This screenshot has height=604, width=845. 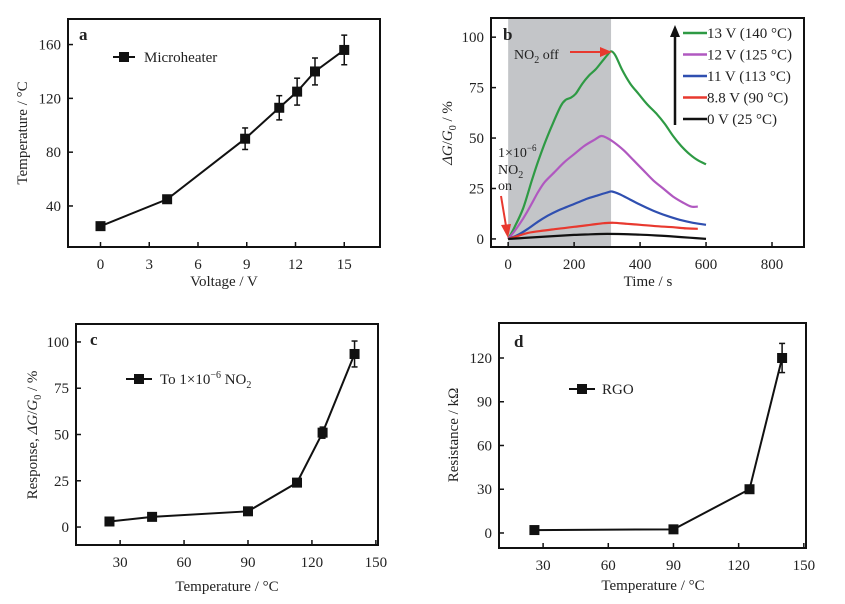 What do you see at coordinates (489, 534) in the screenshot?
I see `panel-d-y-tick-label: 0` at bounding box center [489, 534].